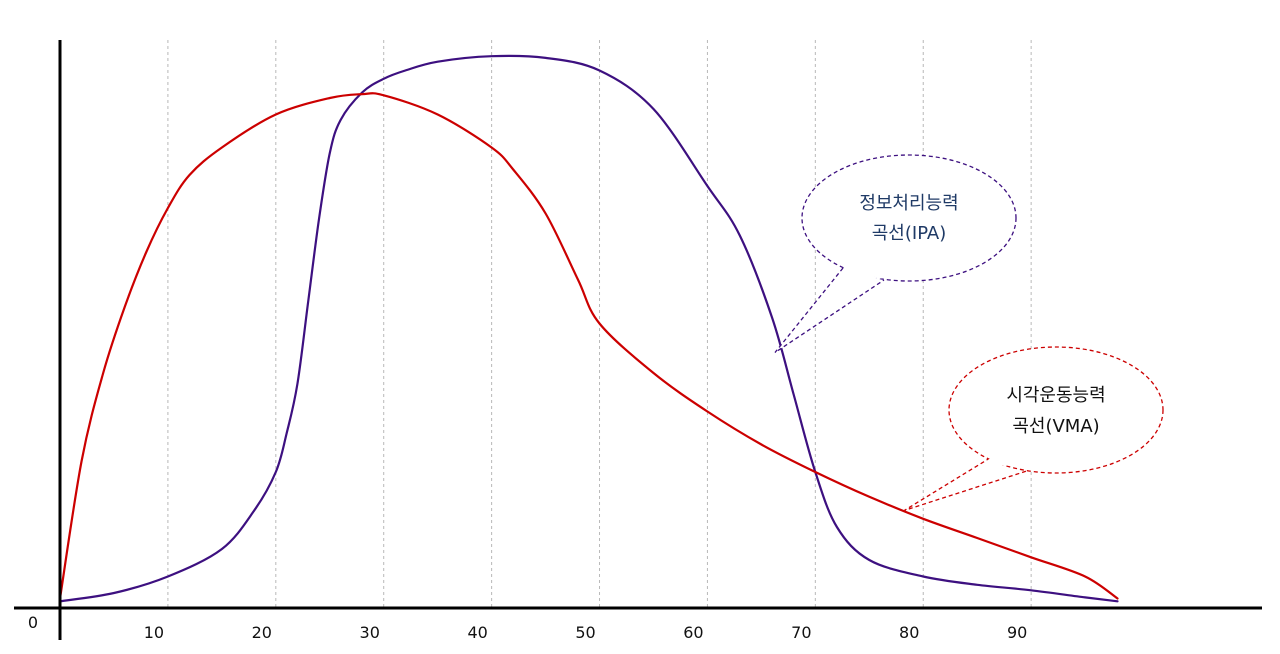 Image resolution: width=1280 pixels, height=654 pixels. I want to click on x-tick-label-50: 50, so click(585, 632).